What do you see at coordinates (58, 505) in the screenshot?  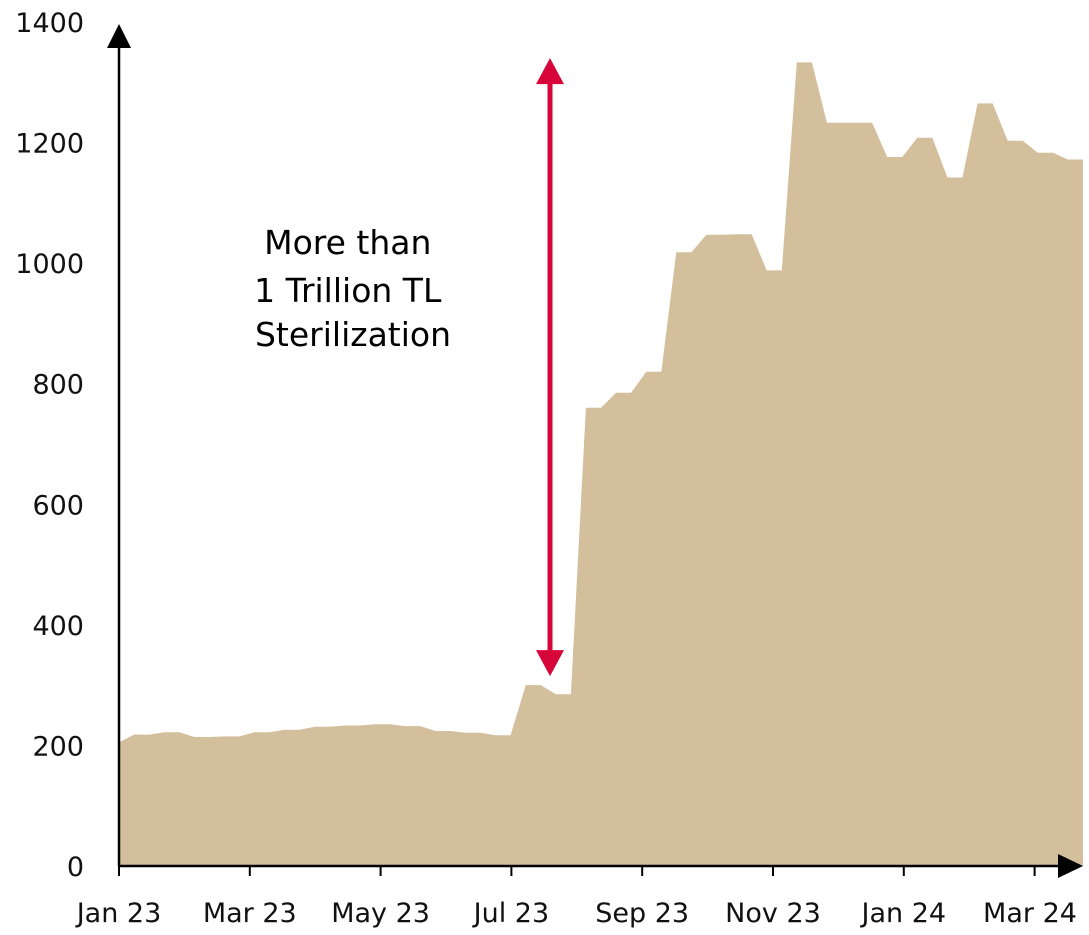 I see `y-tick-label: 600` at bounding box center [58, 505].